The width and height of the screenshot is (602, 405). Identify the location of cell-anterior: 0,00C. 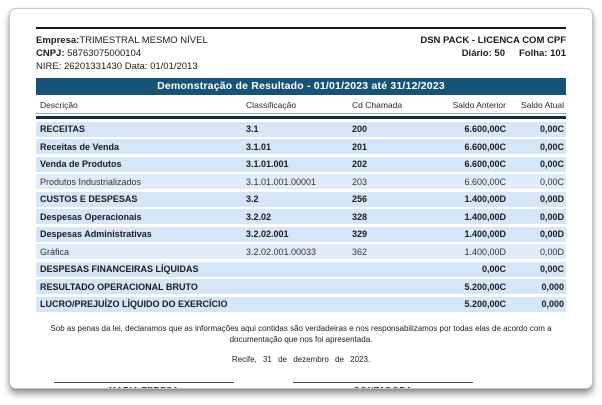
(493, 269).